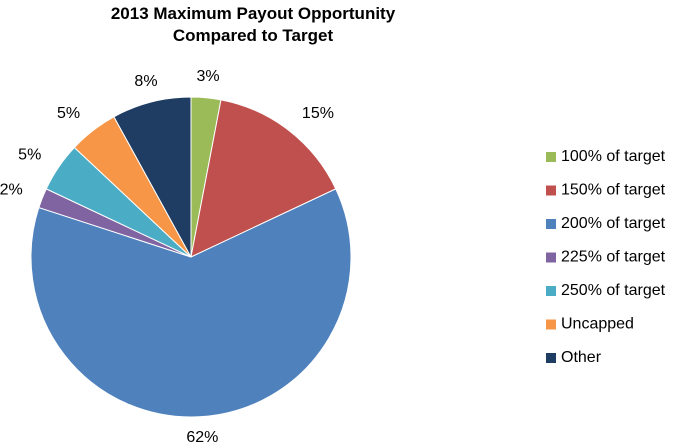  What do you see at coordinates (11, 190) in the screenshot?
I see `data-label: 2%` at bounding box center [11, 190].